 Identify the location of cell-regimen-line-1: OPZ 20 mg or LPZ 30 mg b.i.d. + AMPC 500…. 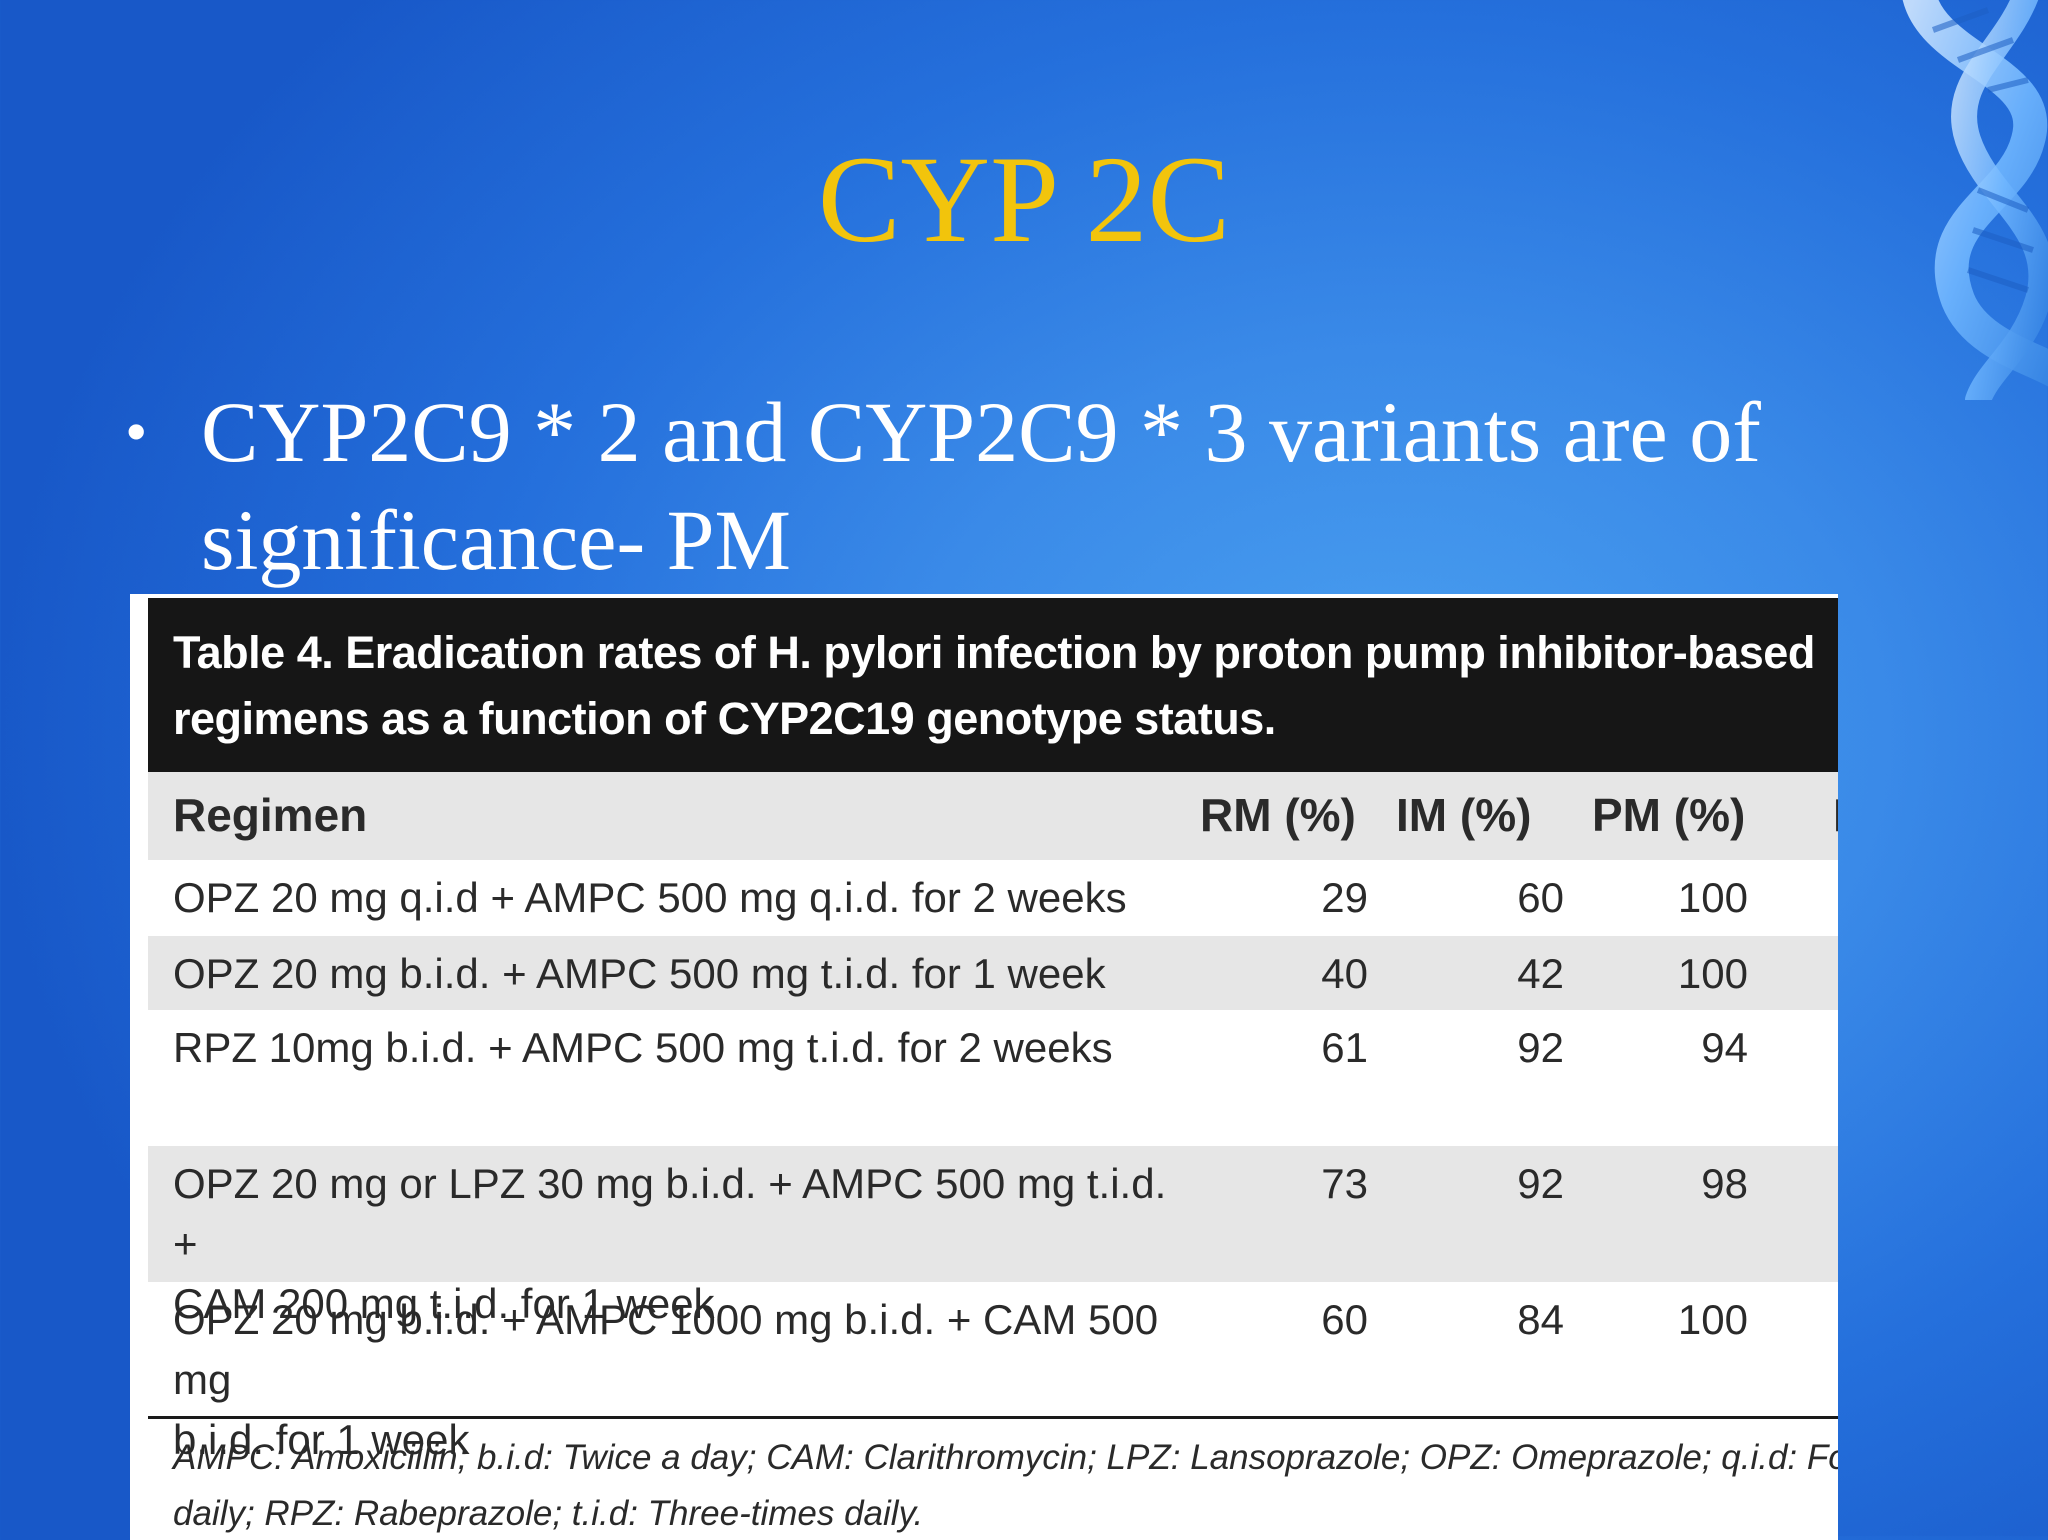
(670, 1213).